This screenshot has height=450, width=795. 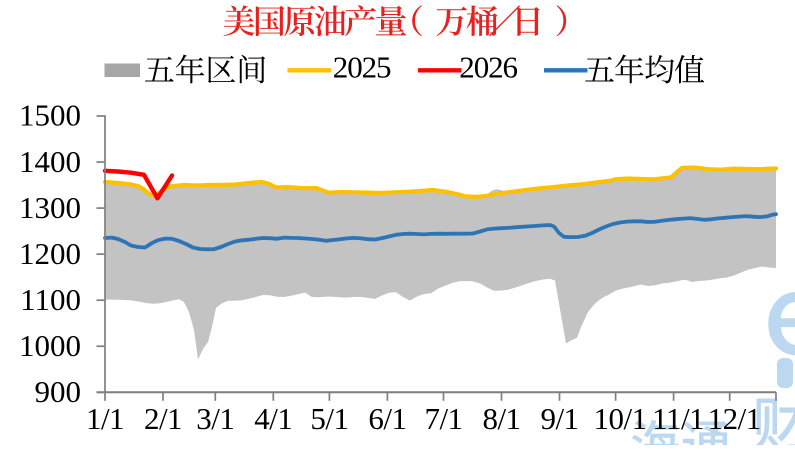 I want to click on svg-text: 1000, so click(x=50, y=345).